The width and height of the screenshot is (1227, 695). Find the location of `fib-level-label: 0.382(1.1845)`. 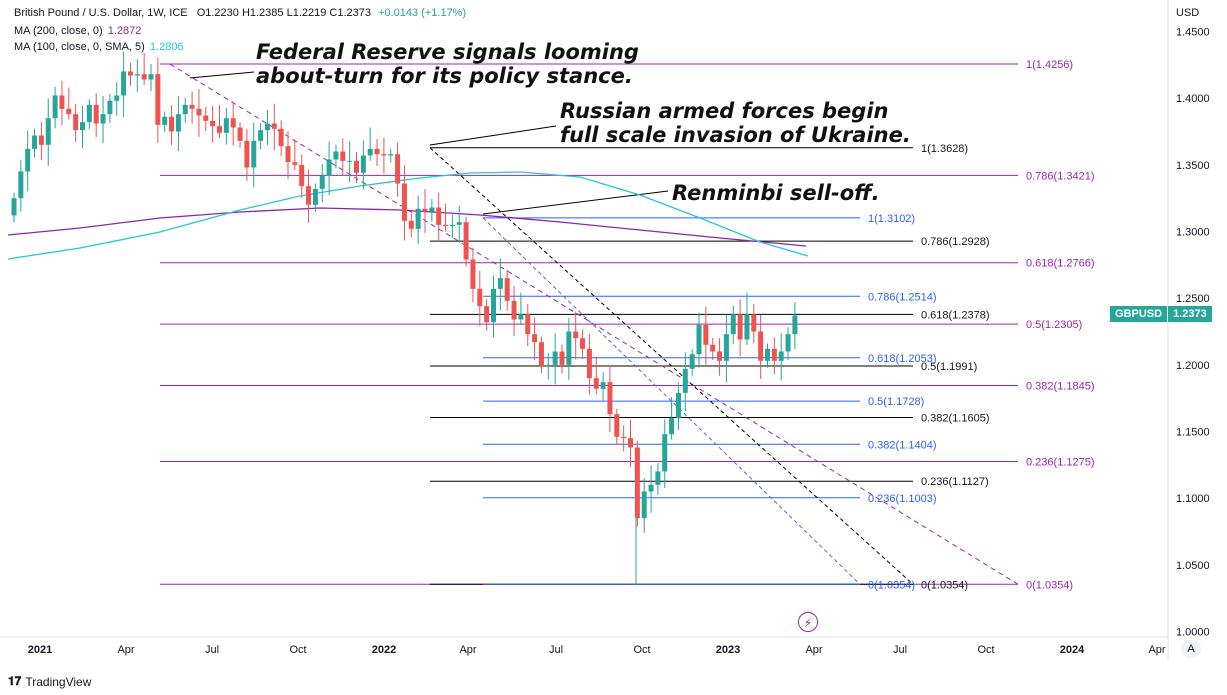

fib-level-label: 0.382(1.1845) is located at coordinates (1060, 387).